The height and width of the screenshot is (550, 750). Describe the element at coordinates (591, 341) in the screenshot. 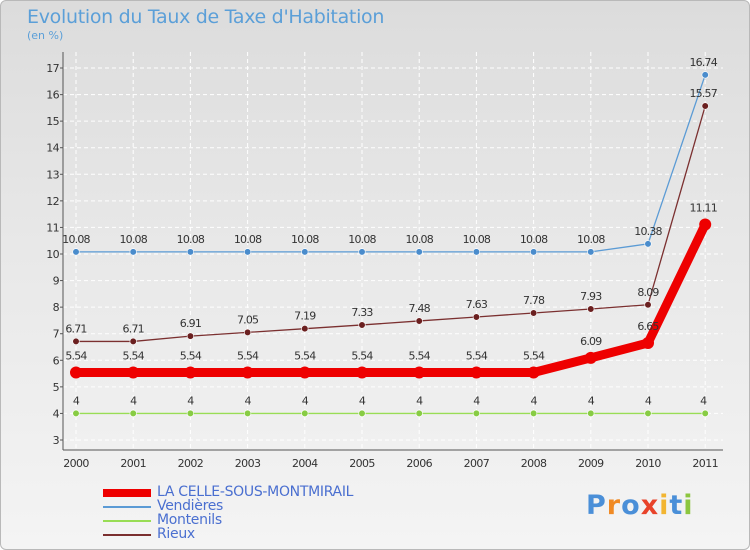

I see `data-label: 6.09` at that location.